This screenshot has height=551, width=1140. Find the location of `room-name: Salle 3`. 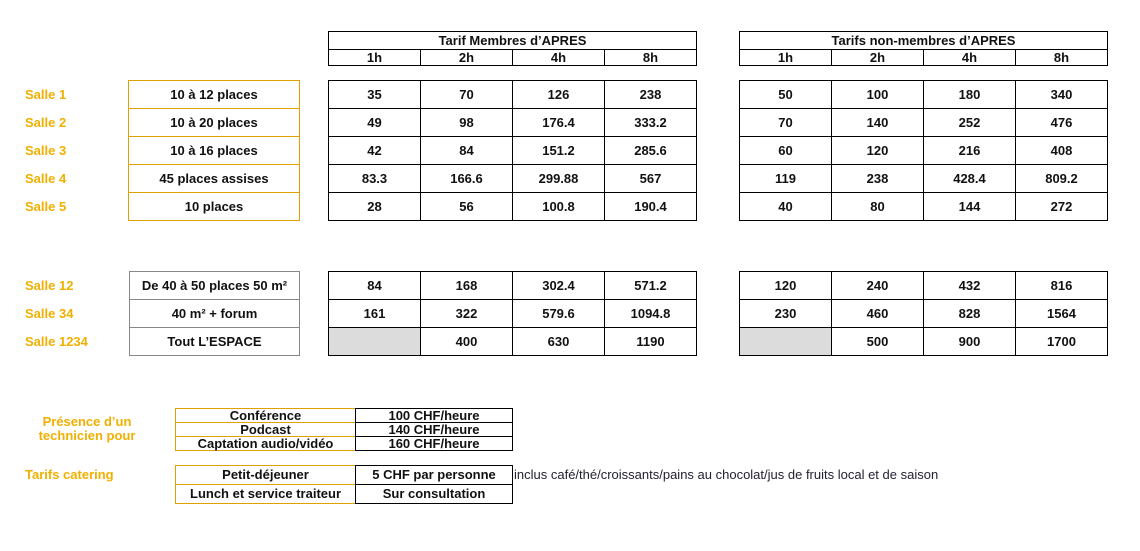

room-name: Salle 3 is located at coordinates (46, 150).